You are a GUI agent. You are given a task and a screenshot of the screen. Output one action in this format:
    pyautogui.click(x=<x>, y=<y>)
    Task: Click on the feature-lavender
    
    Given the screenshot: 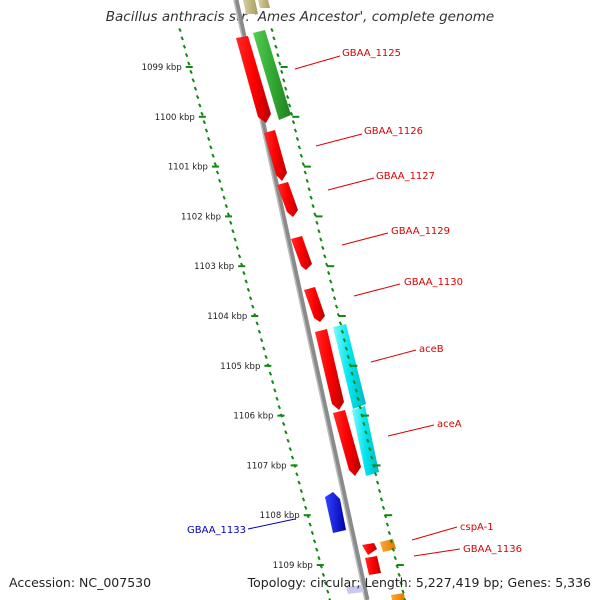 What is the action you would take?
    pyautogui.click(x=355, y=589)
    